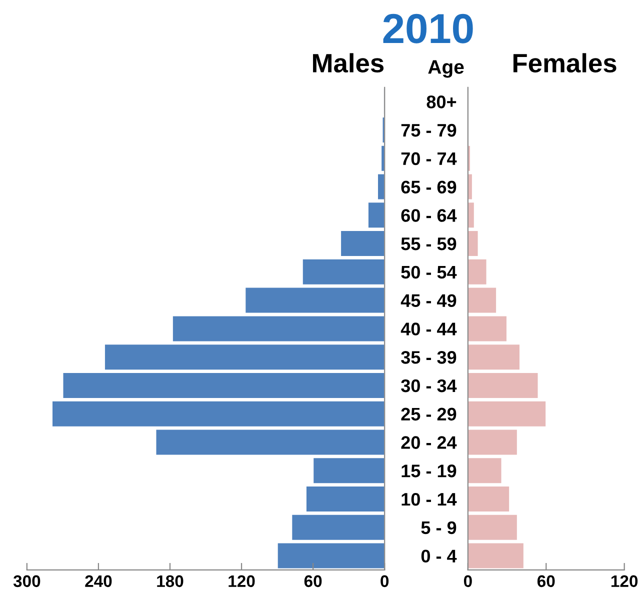 The width and height of the screenshot is (641, 607). What do you see at coordinates (429, 215) in the screenshot?
I see `y-tick-label: 60 - 64` at bounding box center [429, 215].